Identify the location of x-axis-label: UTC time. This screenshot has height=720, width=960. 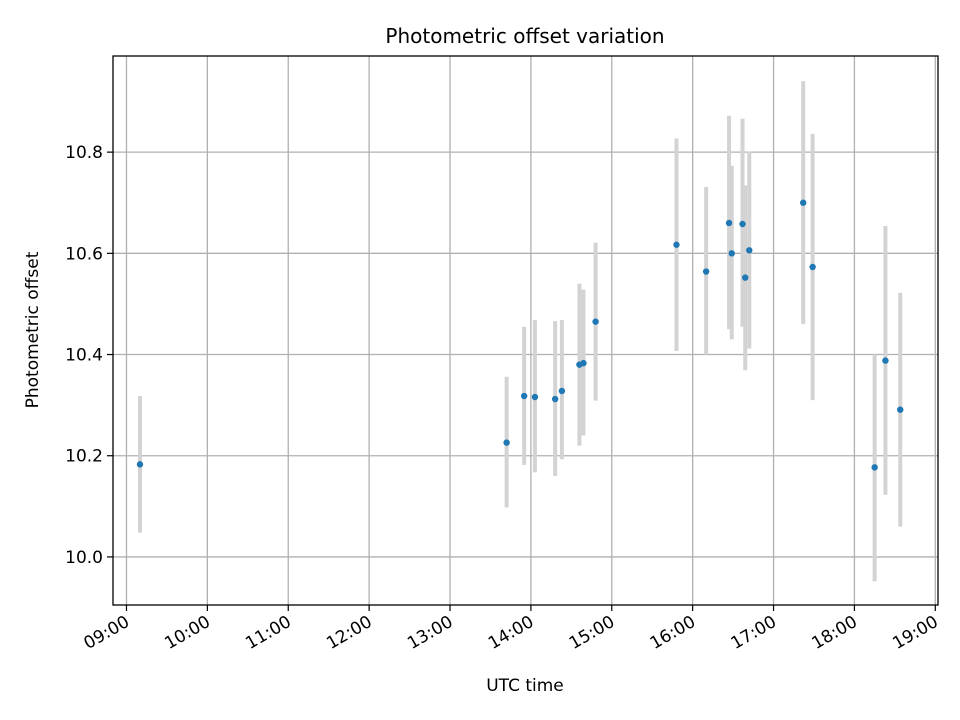
(525, 686).